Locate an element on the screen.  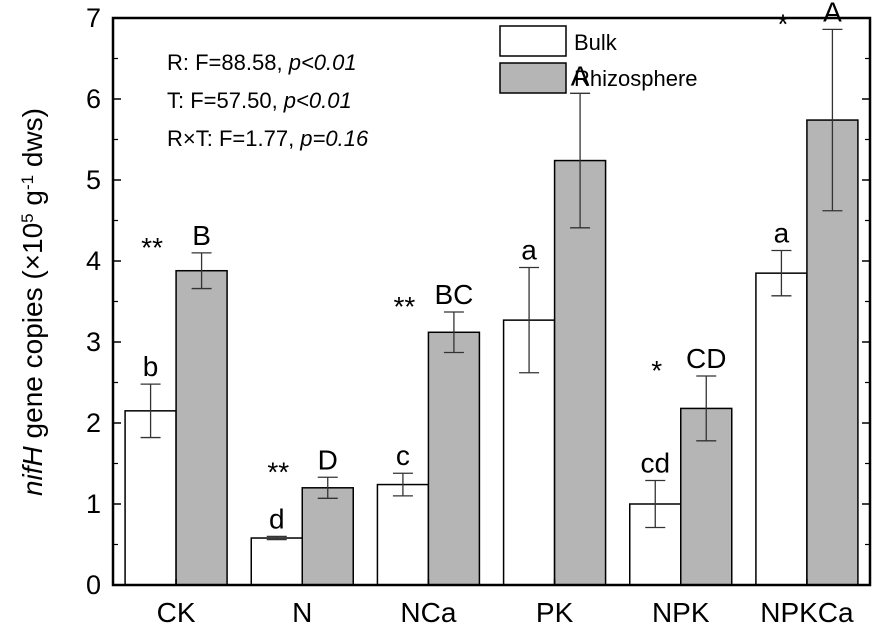
significance-letter-1-5: A is located at coordinates (832, 13).